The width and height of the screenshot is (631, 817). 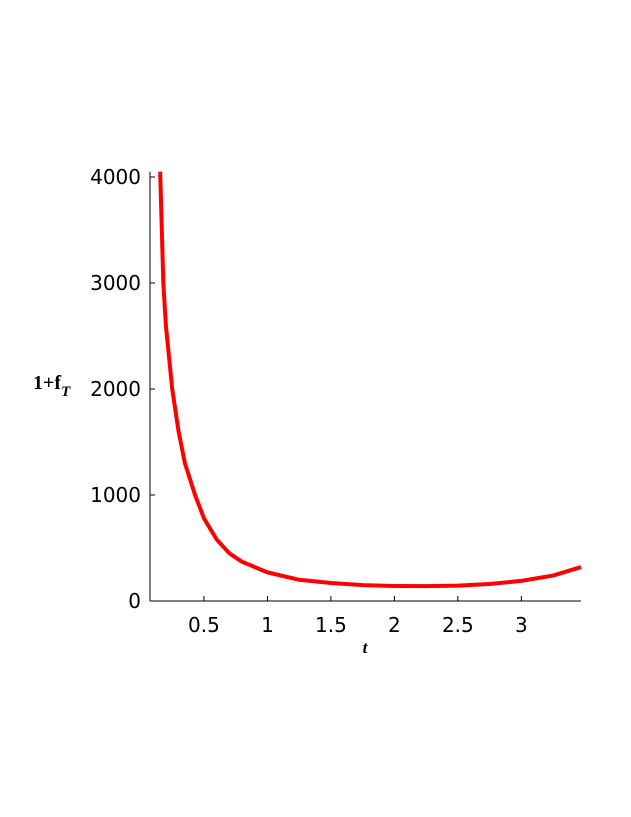 What do you see at coordinates (366, 647) in the screenshot?
I see `x-axis-label: t` at bounding box center [366, 647].